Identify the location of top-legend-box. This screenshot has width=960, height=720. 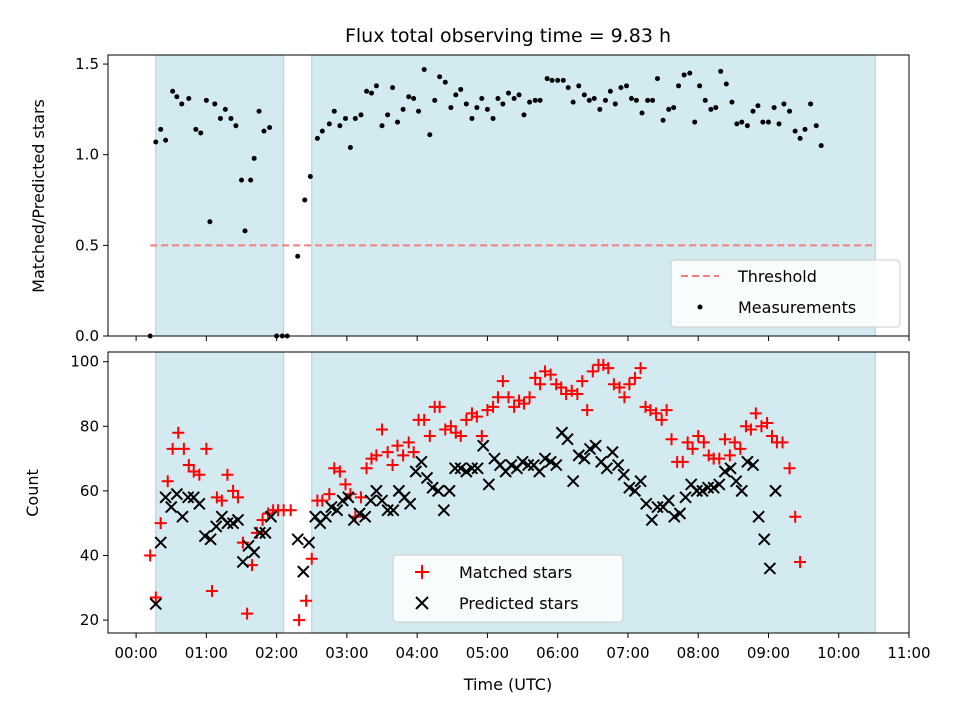
(785, 293).